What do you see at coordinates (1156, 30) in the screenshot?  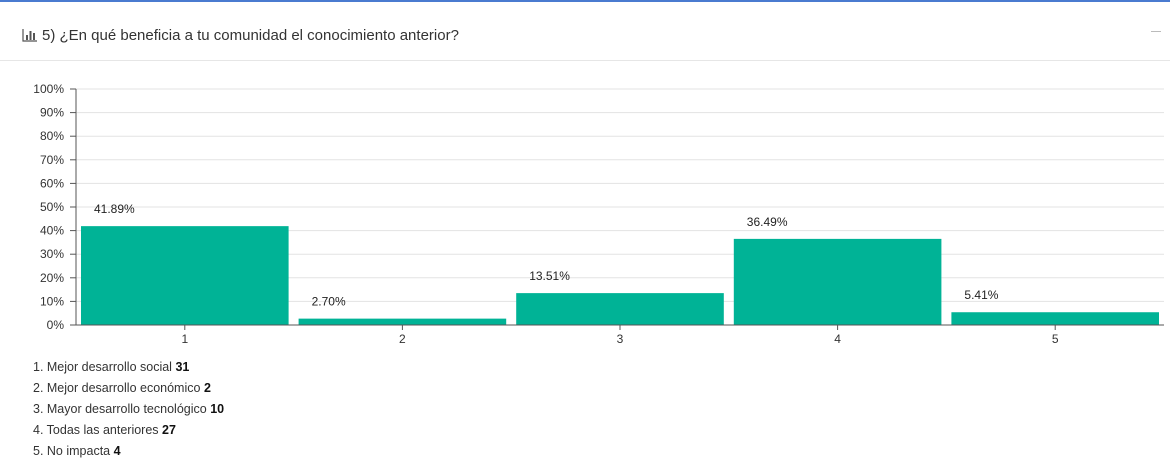 I see `collapse-button` at bounding box center [1156, 30].